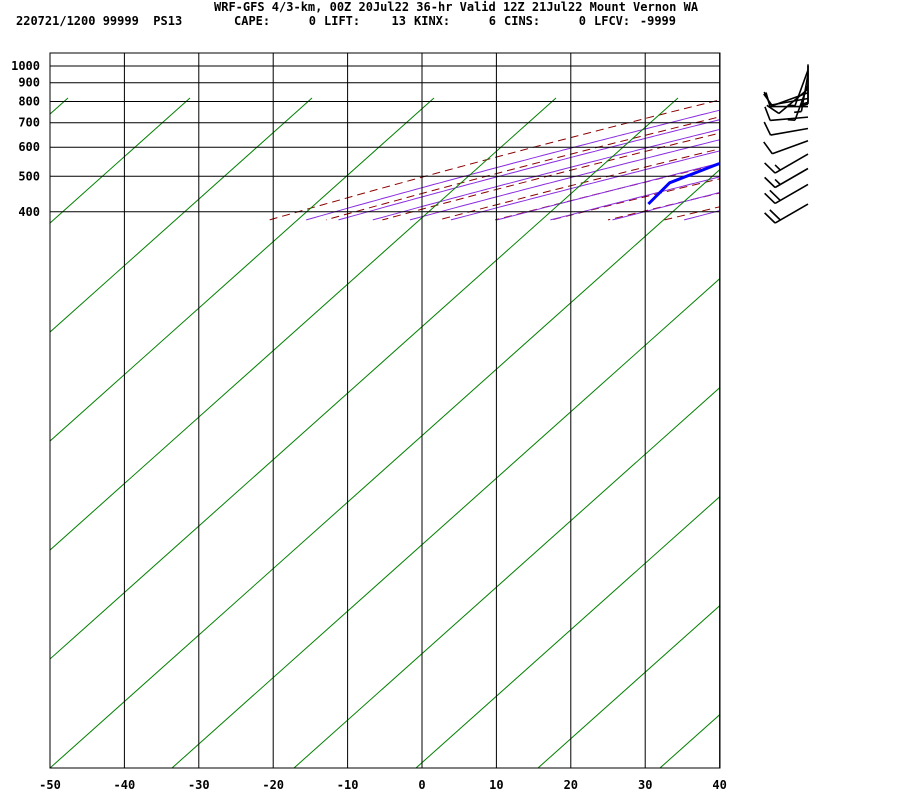 This screenshot has width=900, height=800. I want to click on y-tick-label: 800, so click(29, 101).